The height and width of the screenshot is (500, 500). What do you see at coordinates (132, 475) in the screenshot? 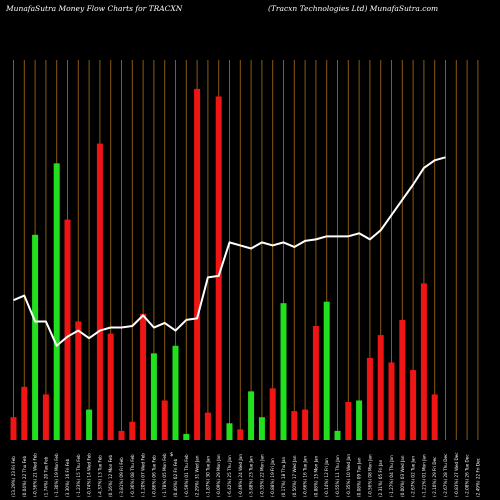
I see `x-tick-label: (-0.36%) 08 Thu Feb` at bounding box center [132, 475].